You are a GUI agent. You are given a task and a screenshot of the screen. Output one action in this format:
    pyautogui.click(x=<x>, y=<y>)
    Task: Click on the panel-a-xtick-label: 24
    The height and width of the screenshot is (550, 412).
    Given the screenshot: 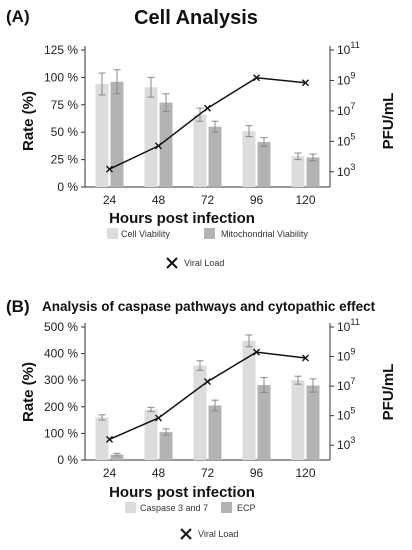 What is the action you would take?
    pyautogui.click(x=110, y=200)
    